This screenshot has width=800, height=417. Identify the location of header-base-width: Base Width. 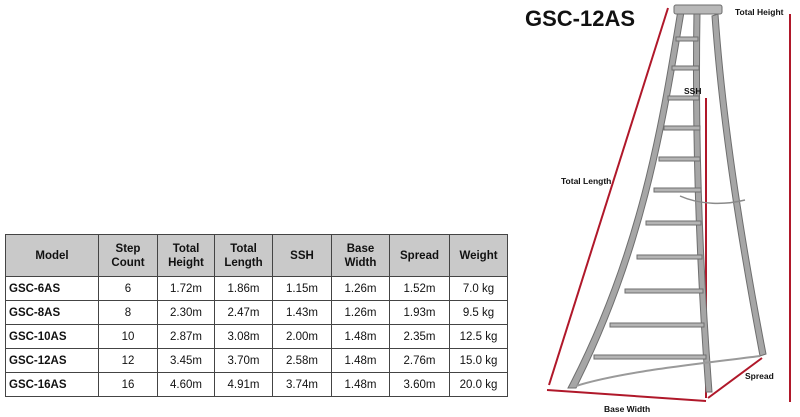
(360, 255).